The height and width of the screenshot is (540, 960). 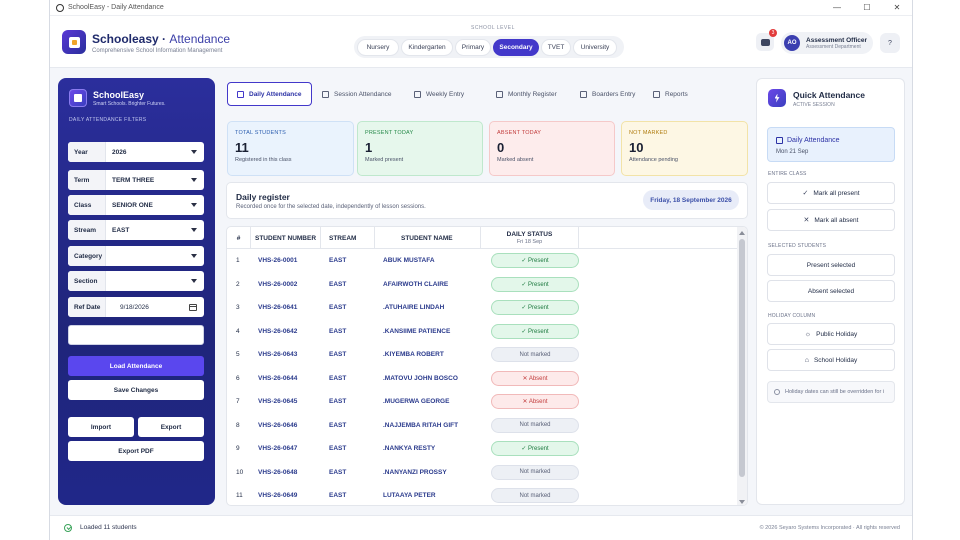 What do you see at coordinates (171, 427) in the screenshot?
I see `export-button: Export` at bounding box center [171, 427].